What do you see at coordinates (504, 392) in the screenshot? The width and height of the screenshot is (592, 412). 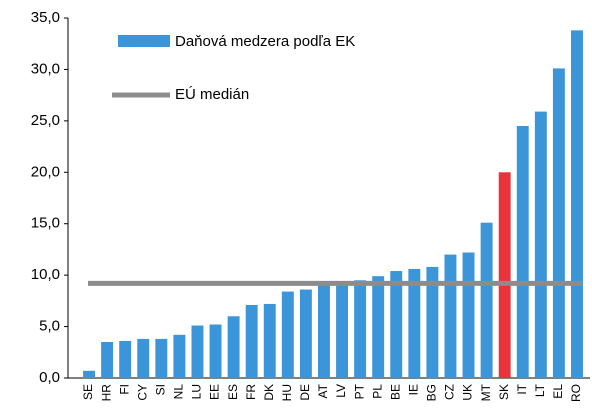 I see `x-tick-label: SK` at bounding box center [504, 392].